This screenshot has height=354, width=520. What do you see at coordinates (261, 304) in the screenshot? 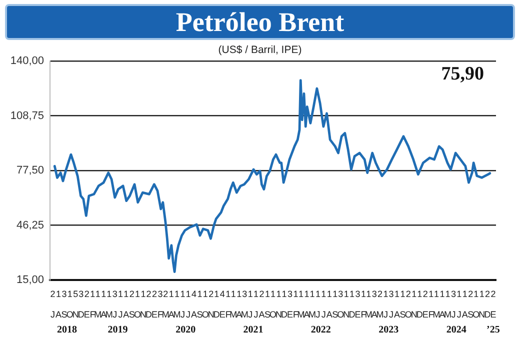
I see `x-tick-label: 2 A` at bounding box center [261, 304].